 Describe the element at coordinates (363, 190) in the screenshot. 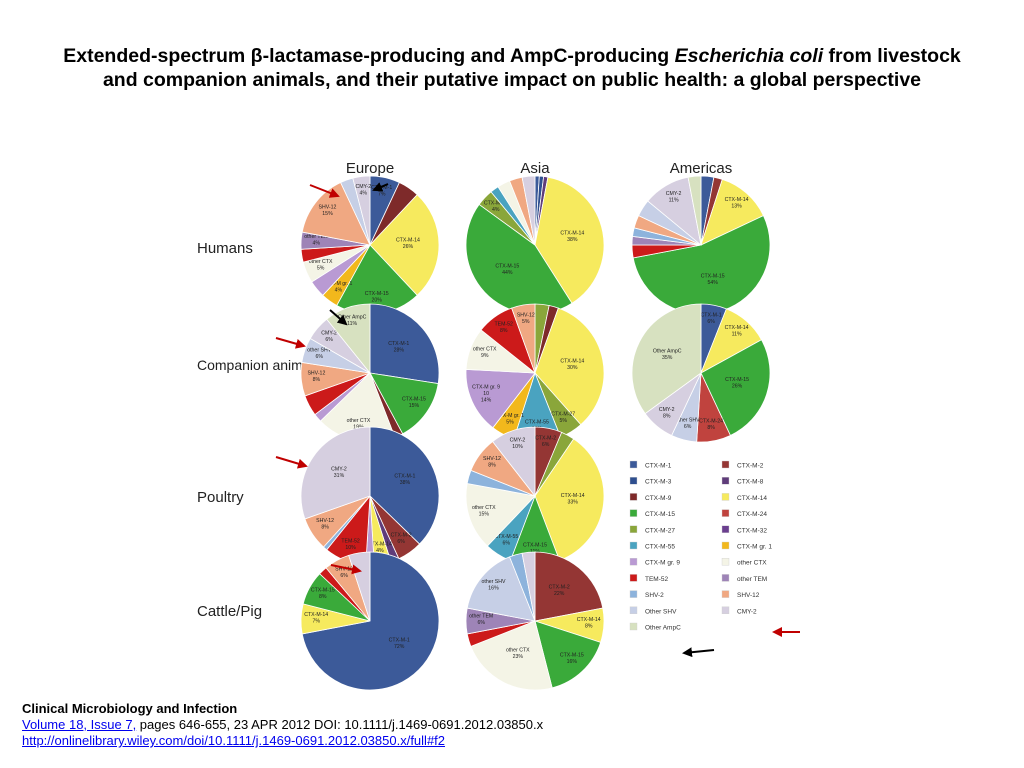

I see `slice-label: CMY-2 4%` at that location.